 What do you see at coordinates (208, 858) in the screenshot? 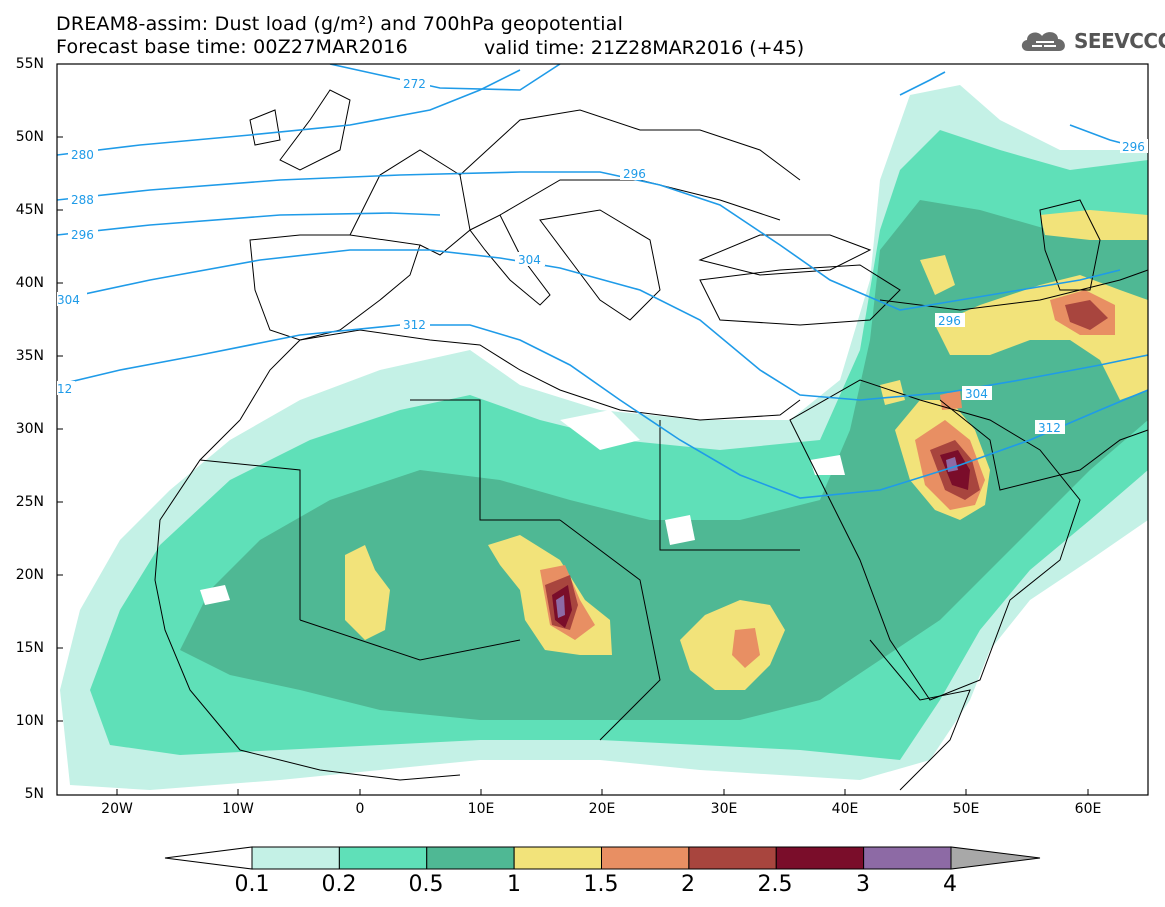
I see `colorbar-under-arrow` at bounding box center [208, 858].